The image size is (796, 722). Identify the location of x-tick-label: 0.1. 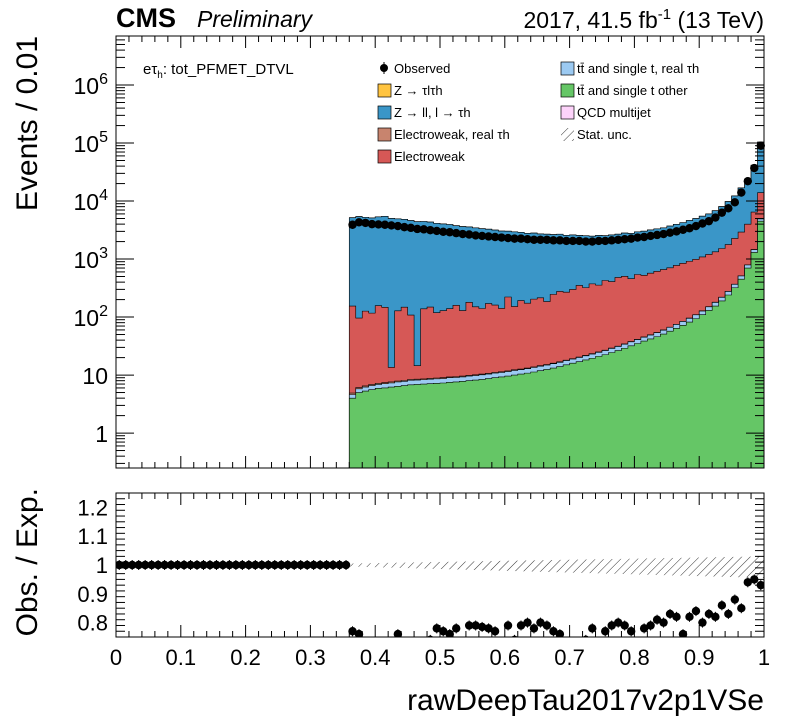
(181, 657).